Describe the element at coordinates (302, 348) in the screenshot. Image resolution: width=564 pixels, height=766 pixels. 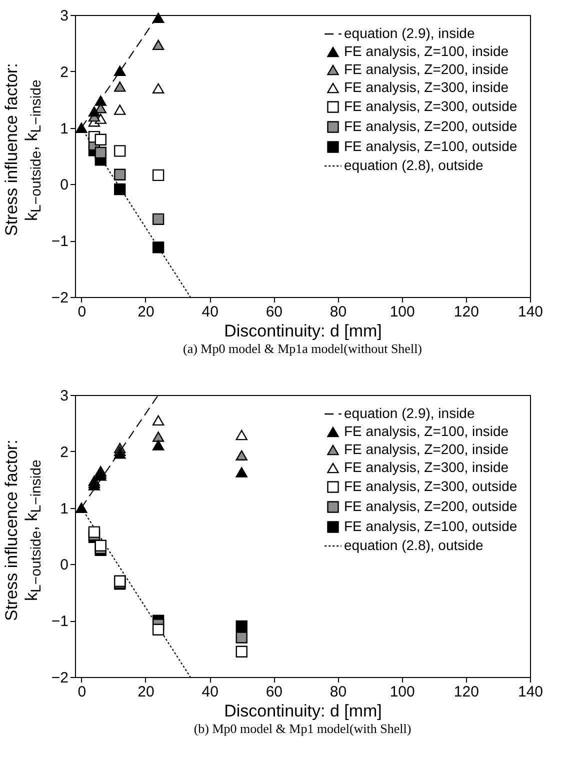
I see `text: (a) Mp0 model & Mp1a model(without Shell)` at that location.